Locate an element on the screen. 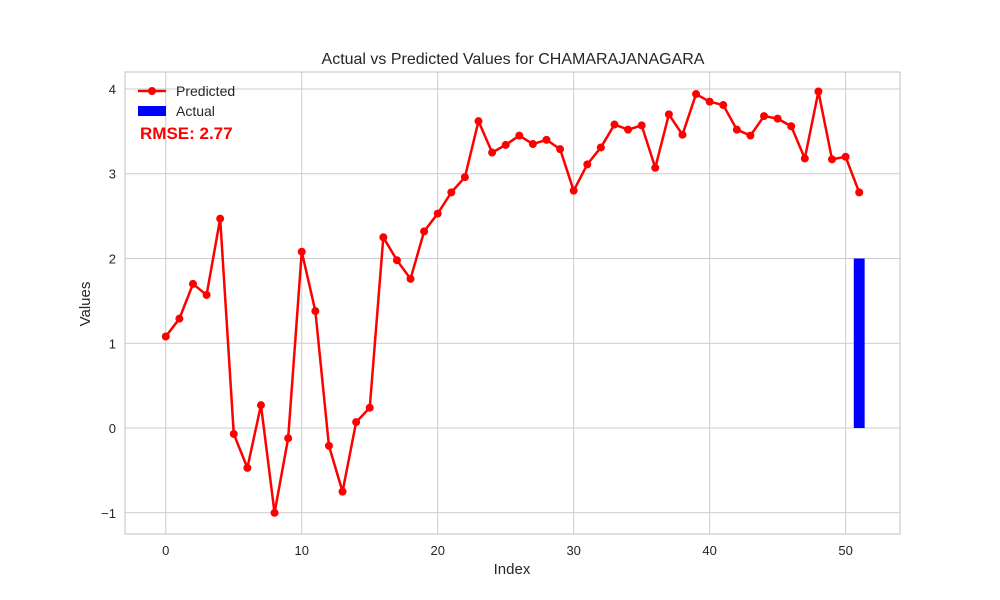 Image resolution: width=1000 pixels, height=600 pixels. x-tick-label: 30 is located at coordinates (573, 550).